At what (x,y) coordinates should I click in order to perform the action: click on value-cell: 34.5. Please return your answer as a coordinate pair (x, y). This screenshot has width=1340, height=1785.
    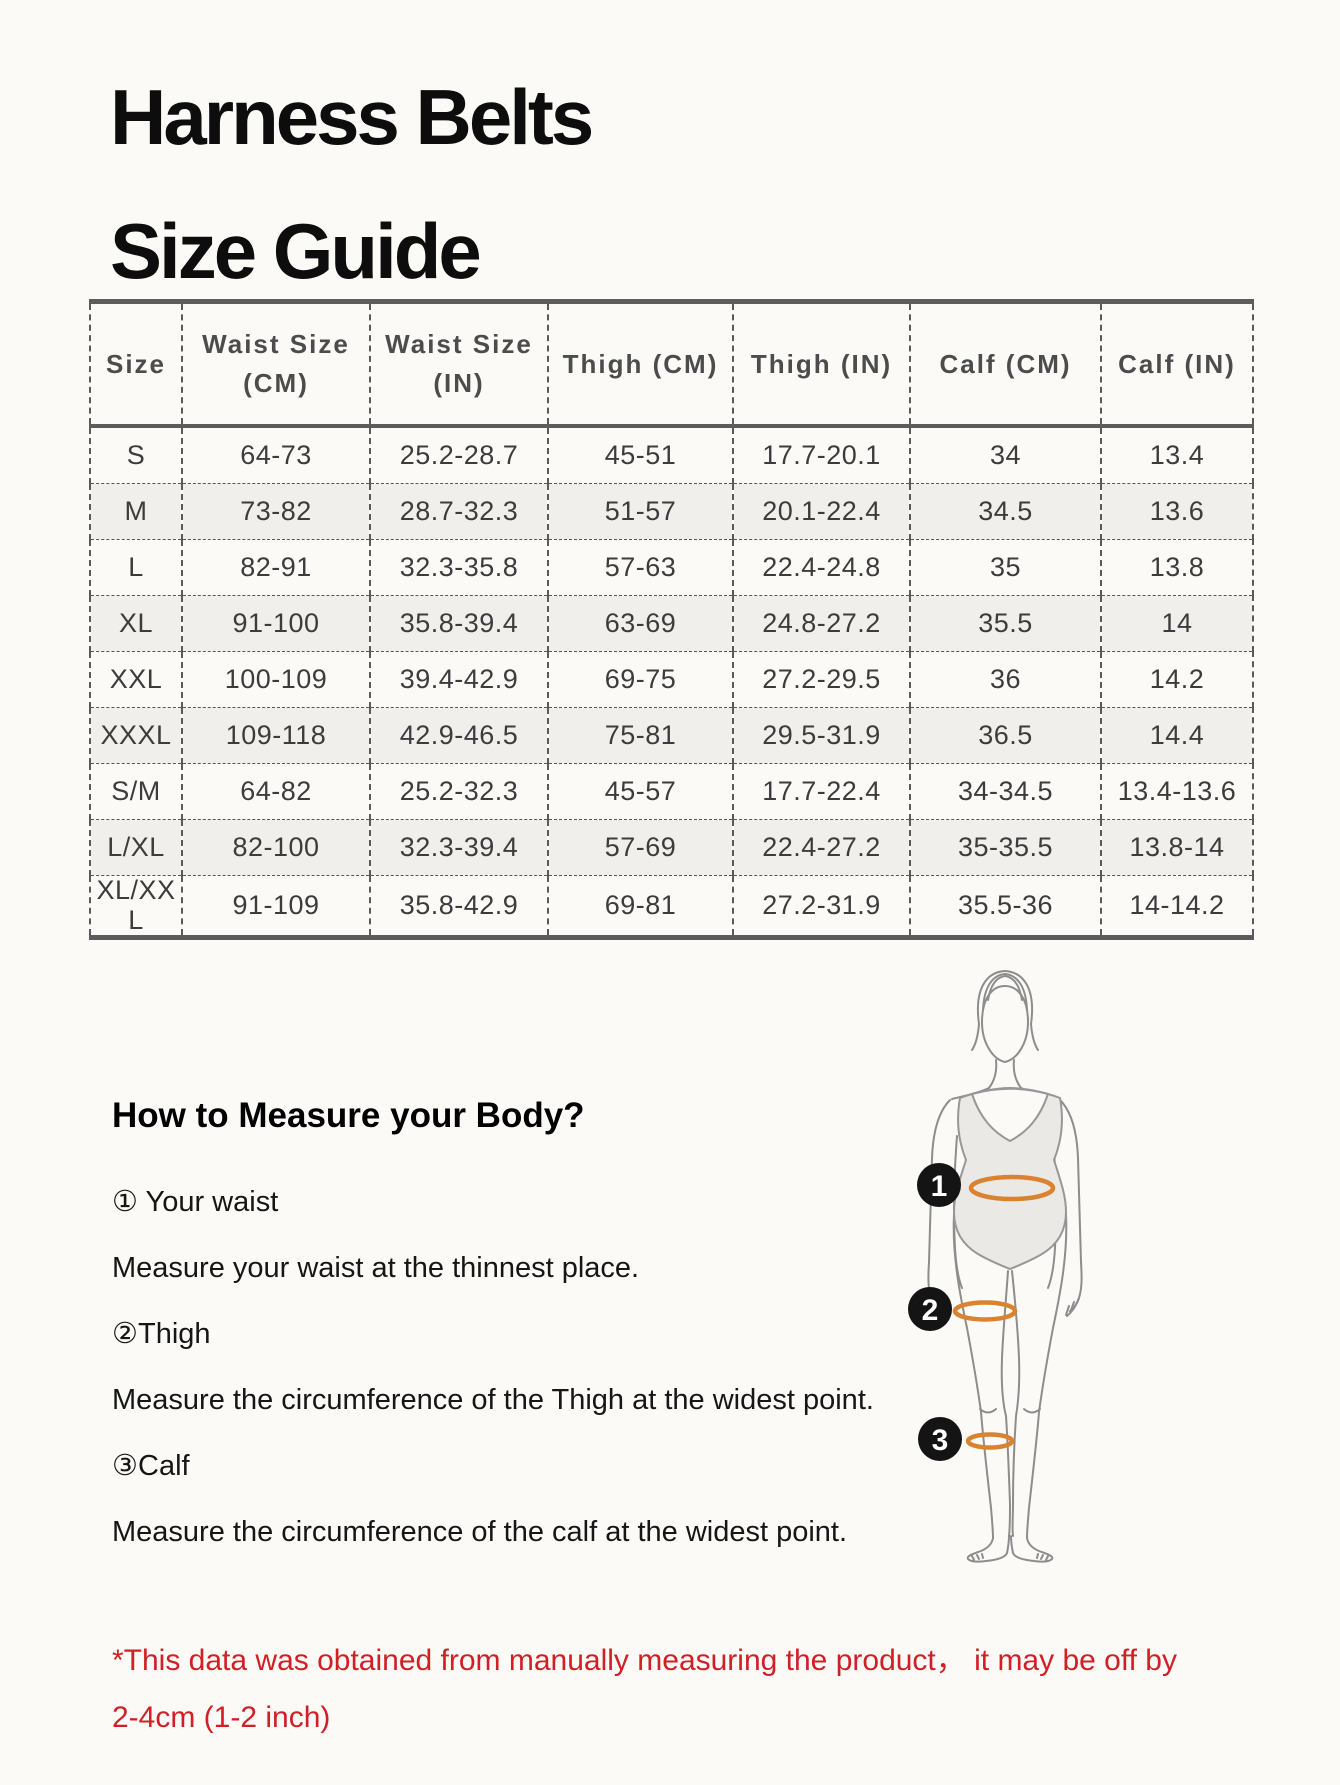
    Looking at the image, I should click on (1005, 511).